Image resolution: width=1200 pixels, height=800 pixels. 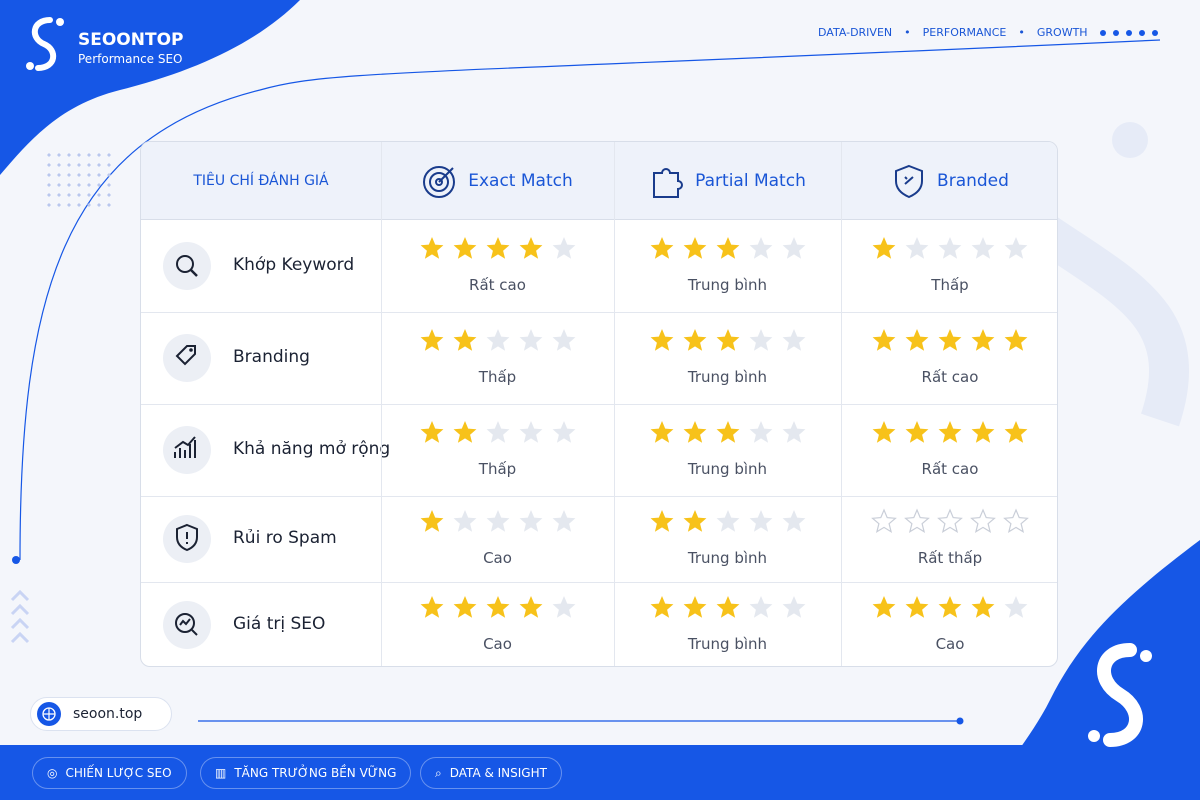 I want to click on header-cell: Branded, so click(x=949, y=180).